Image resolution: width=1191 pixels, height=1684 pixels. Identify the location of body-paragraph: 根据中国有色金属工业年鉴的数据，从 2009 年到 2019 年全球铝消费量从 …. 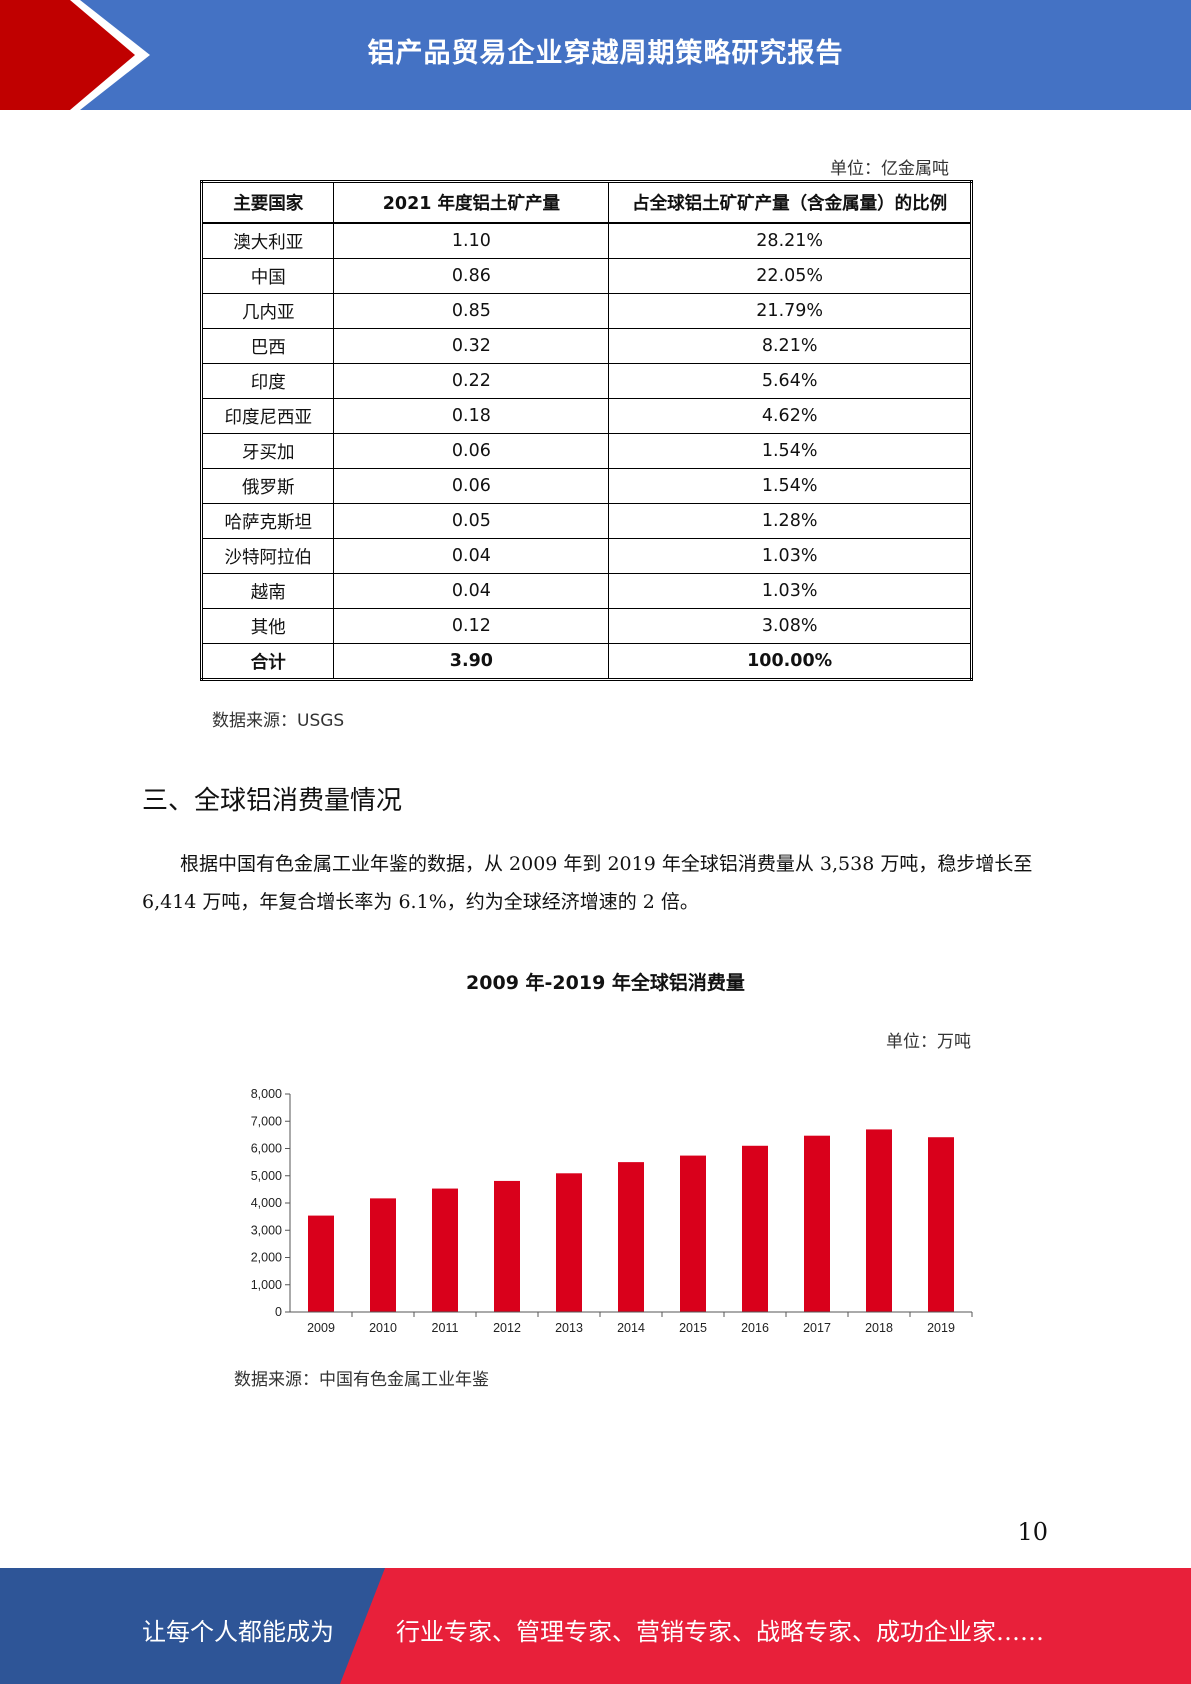
(587, 883).